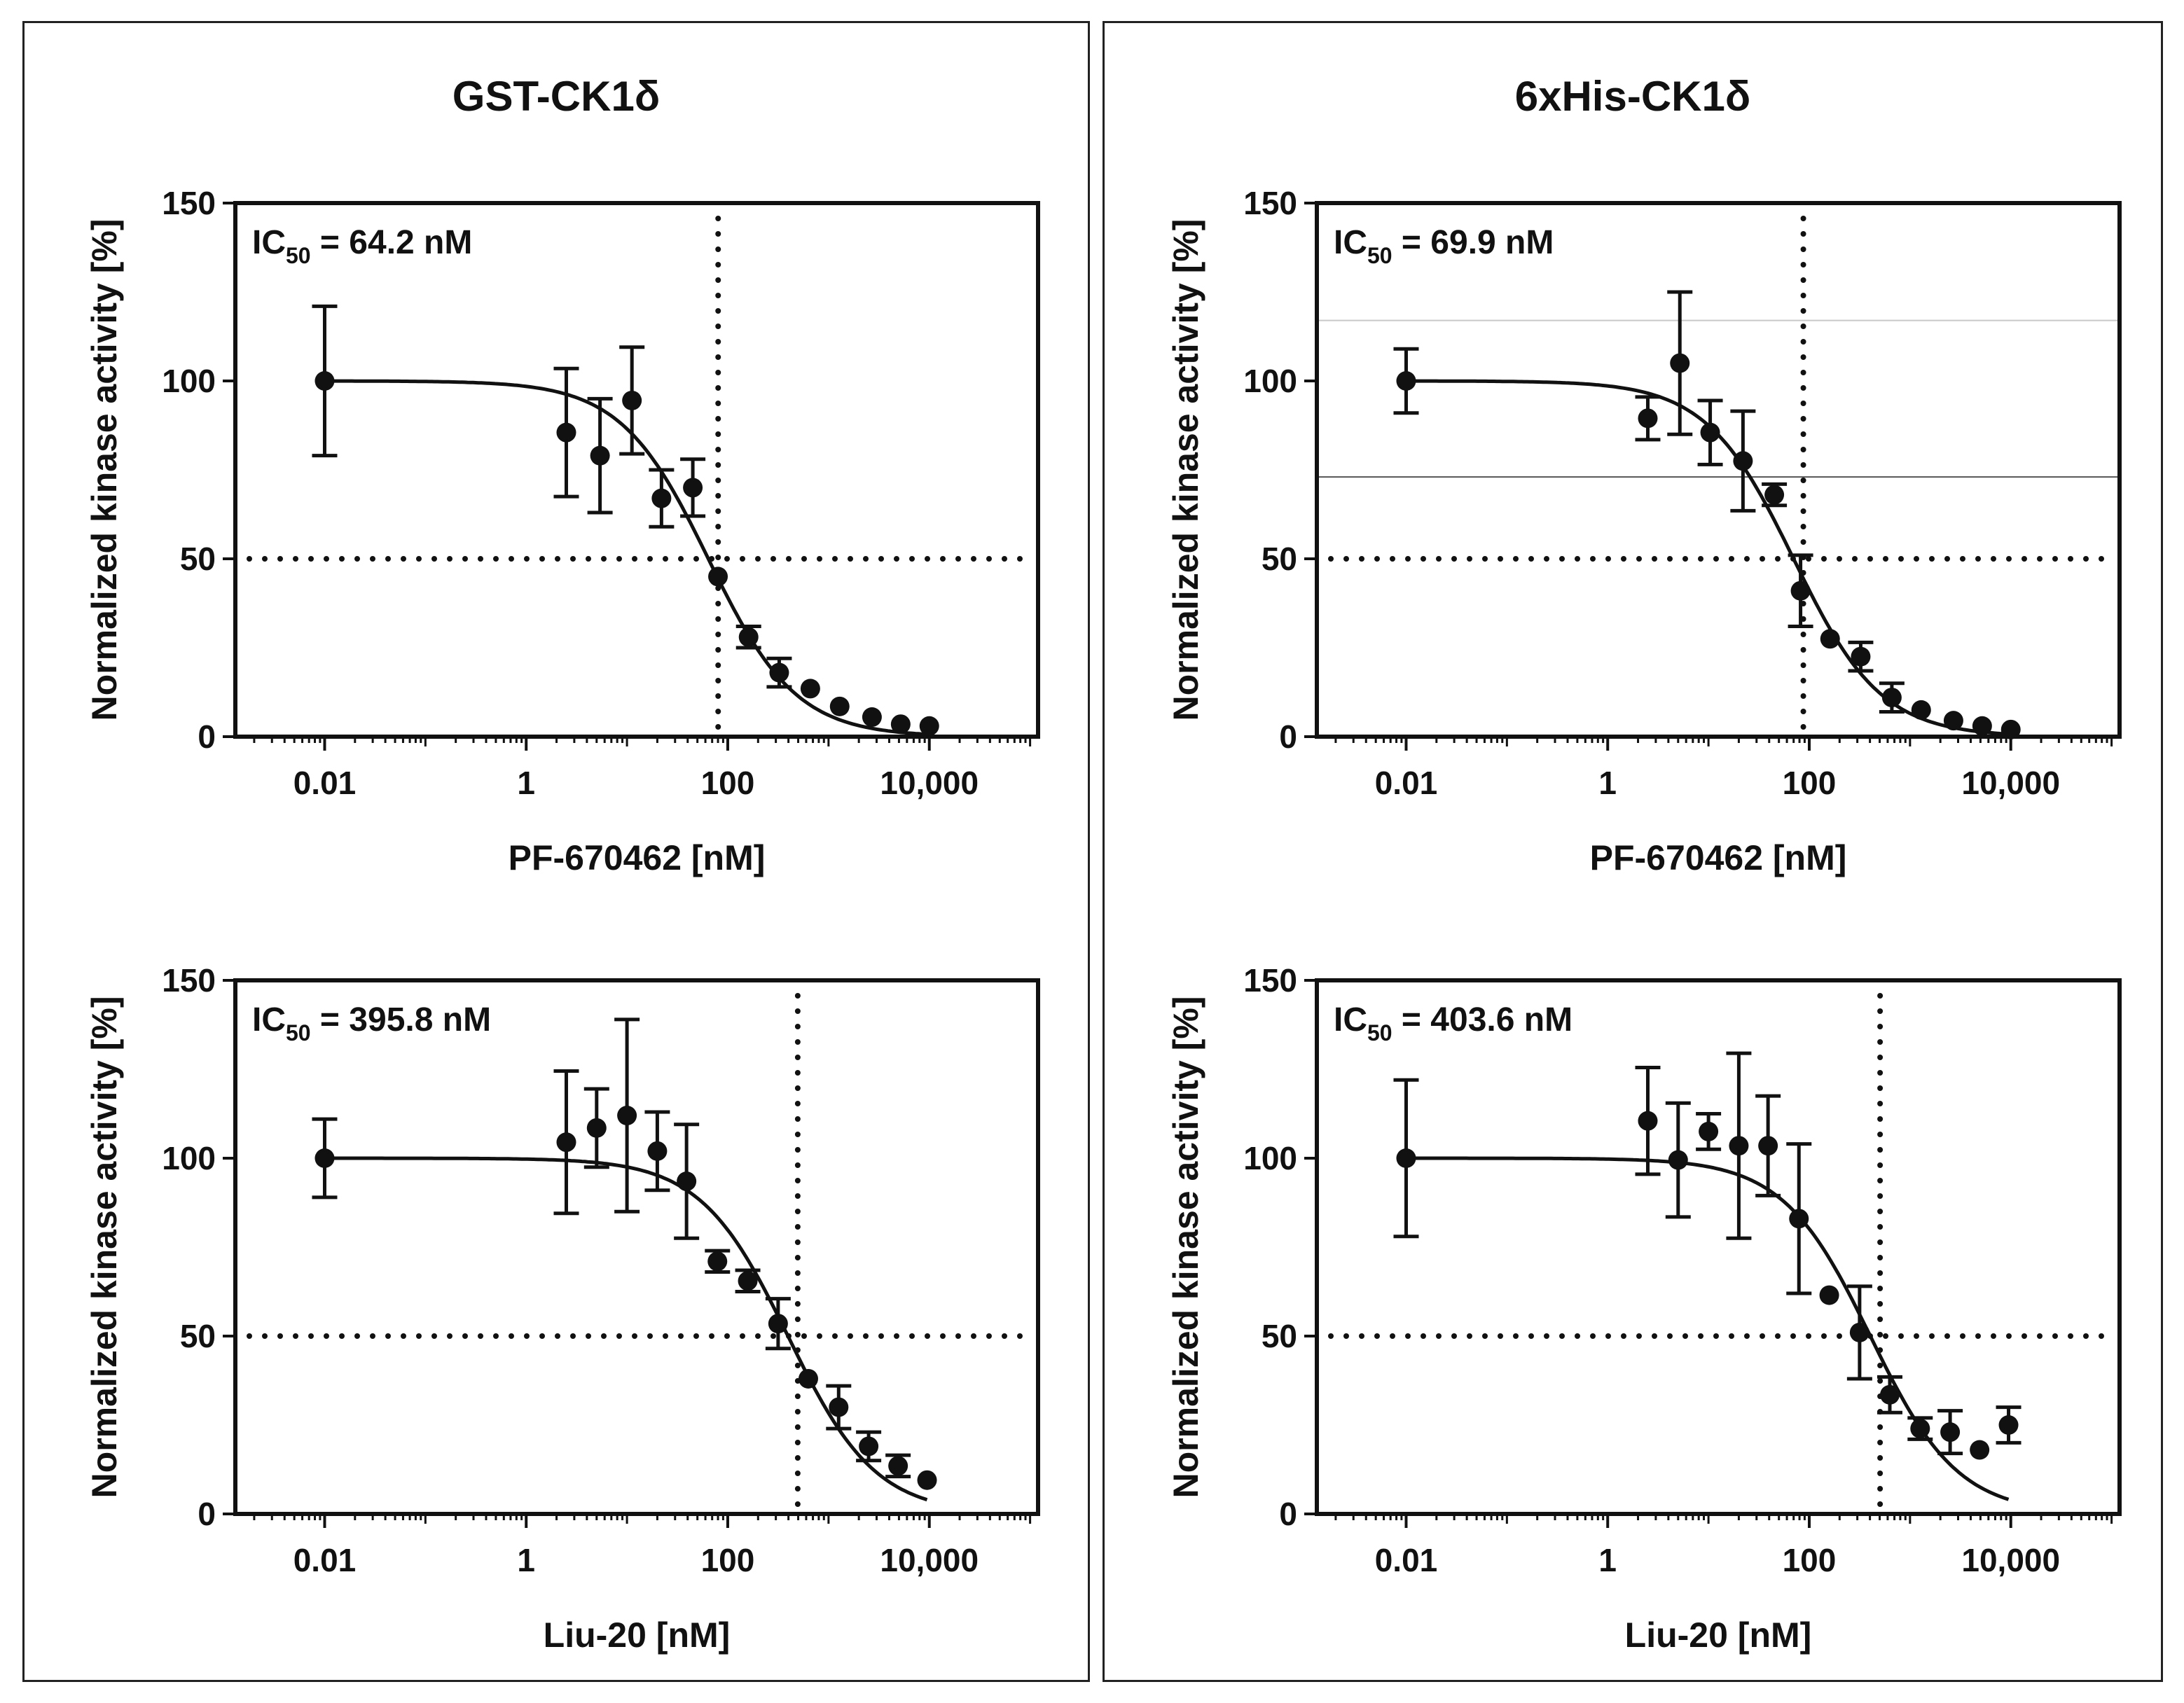  I want to click on ic50-annotation: IC50 = 64.2 nM, so click(362, 246).